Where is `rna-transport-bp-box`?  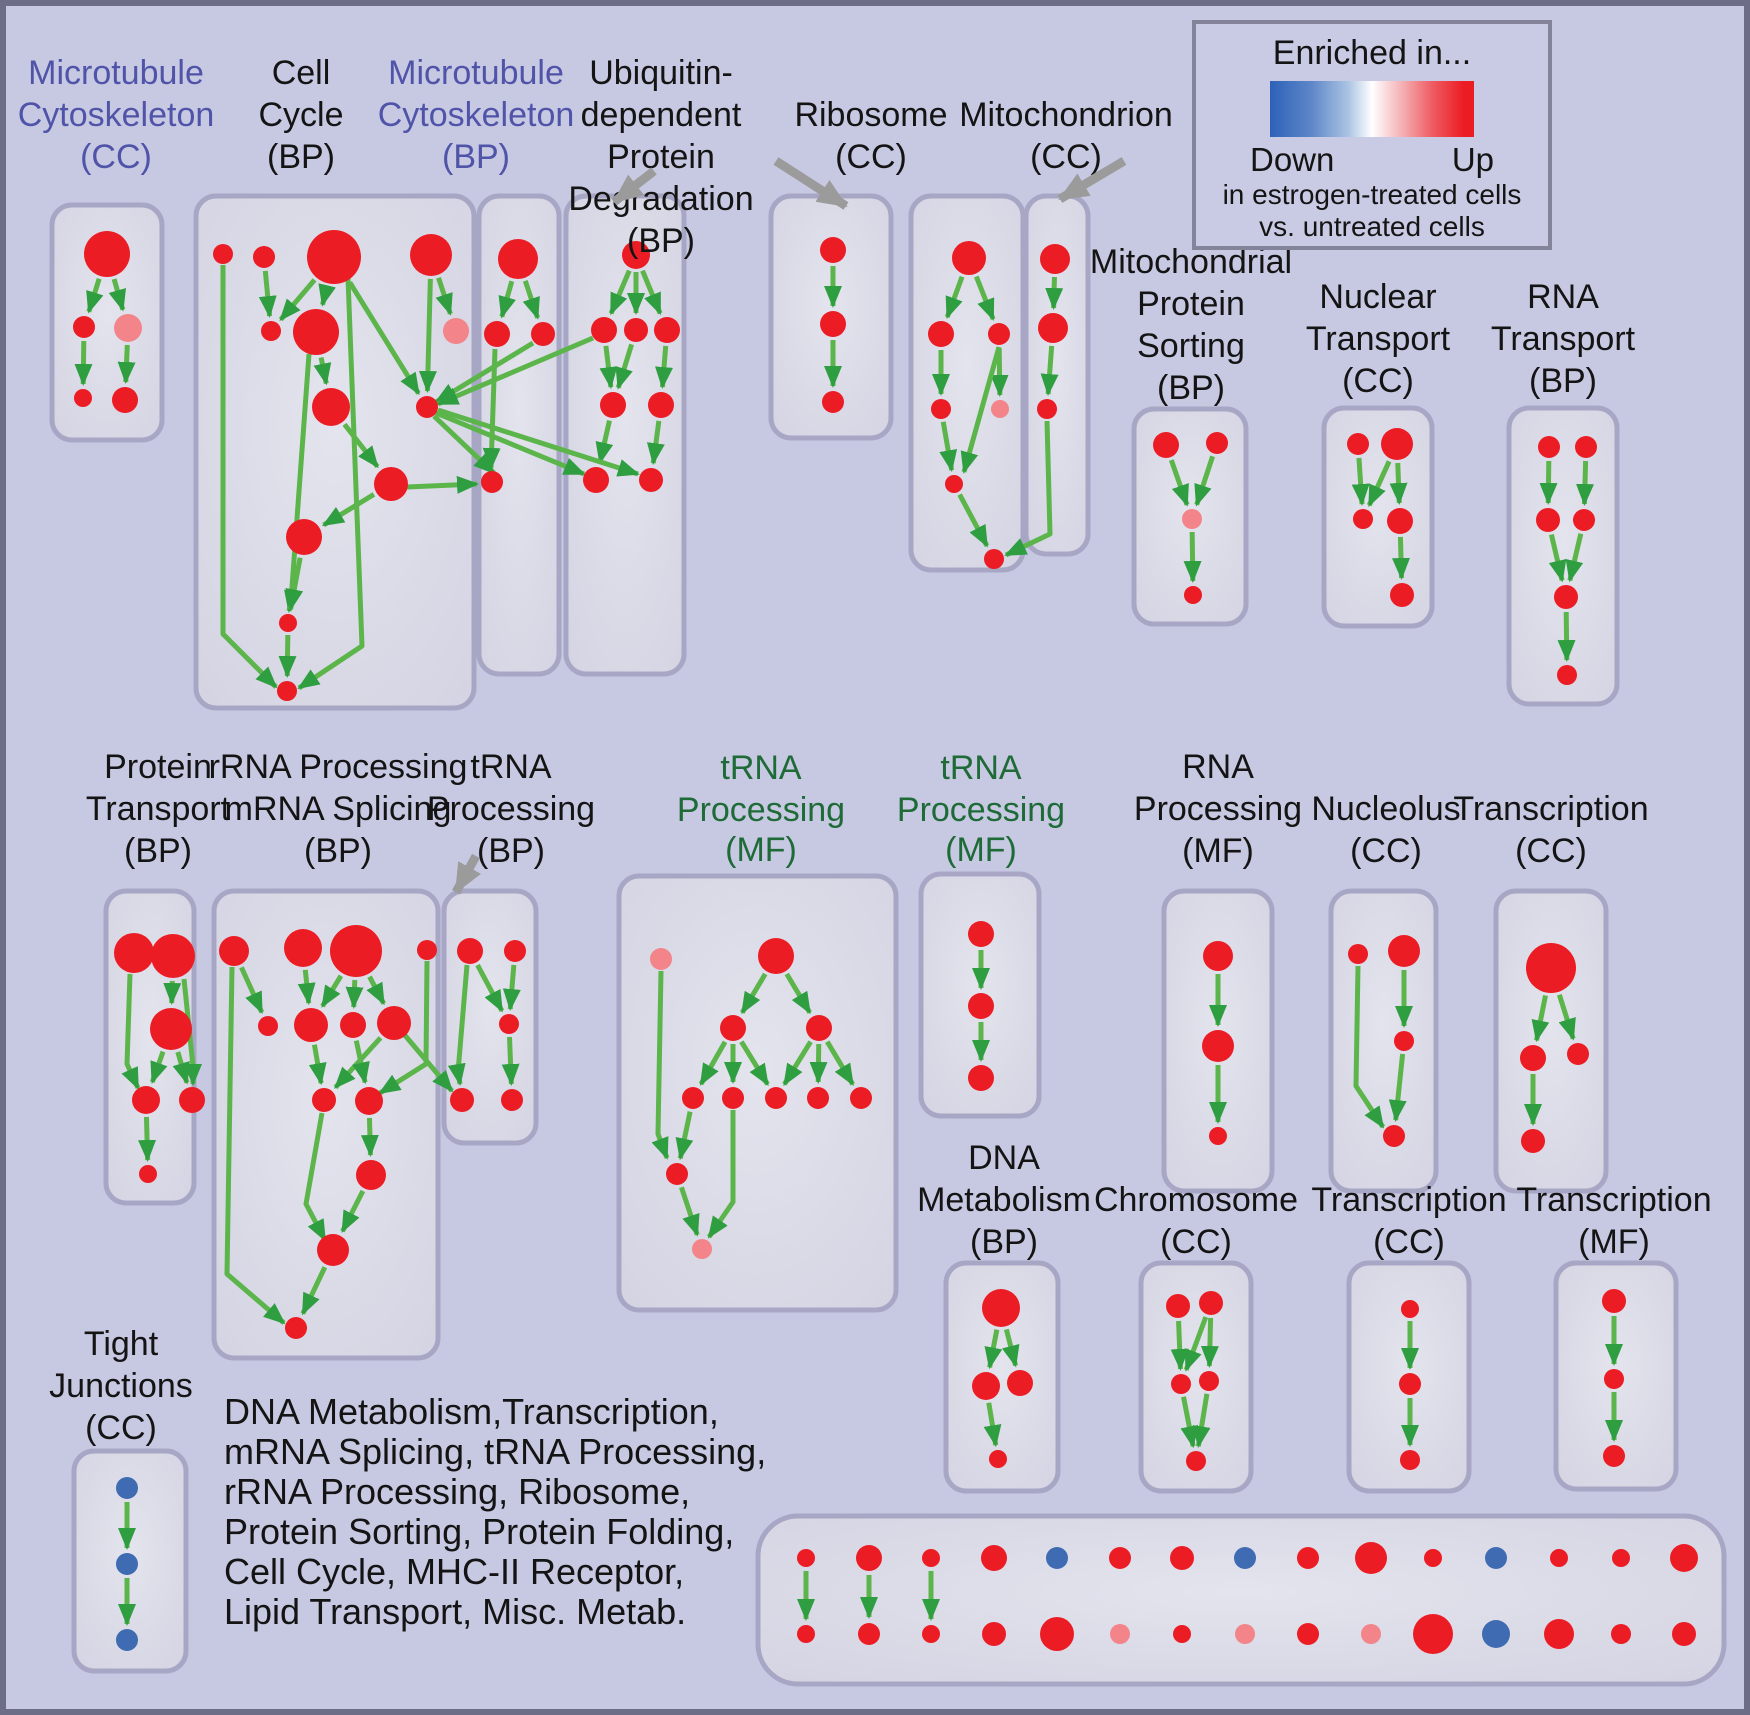 rna-transport-bp-box is located at coordinates (1563, 556).